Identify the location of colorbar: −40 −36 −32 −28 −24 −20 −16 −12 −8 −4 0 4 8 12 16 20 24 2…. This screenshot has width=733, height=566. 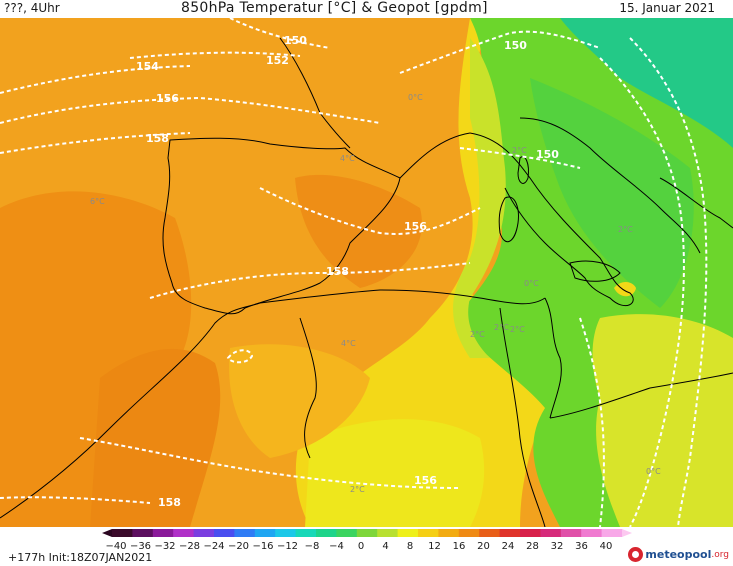
(366, 546).